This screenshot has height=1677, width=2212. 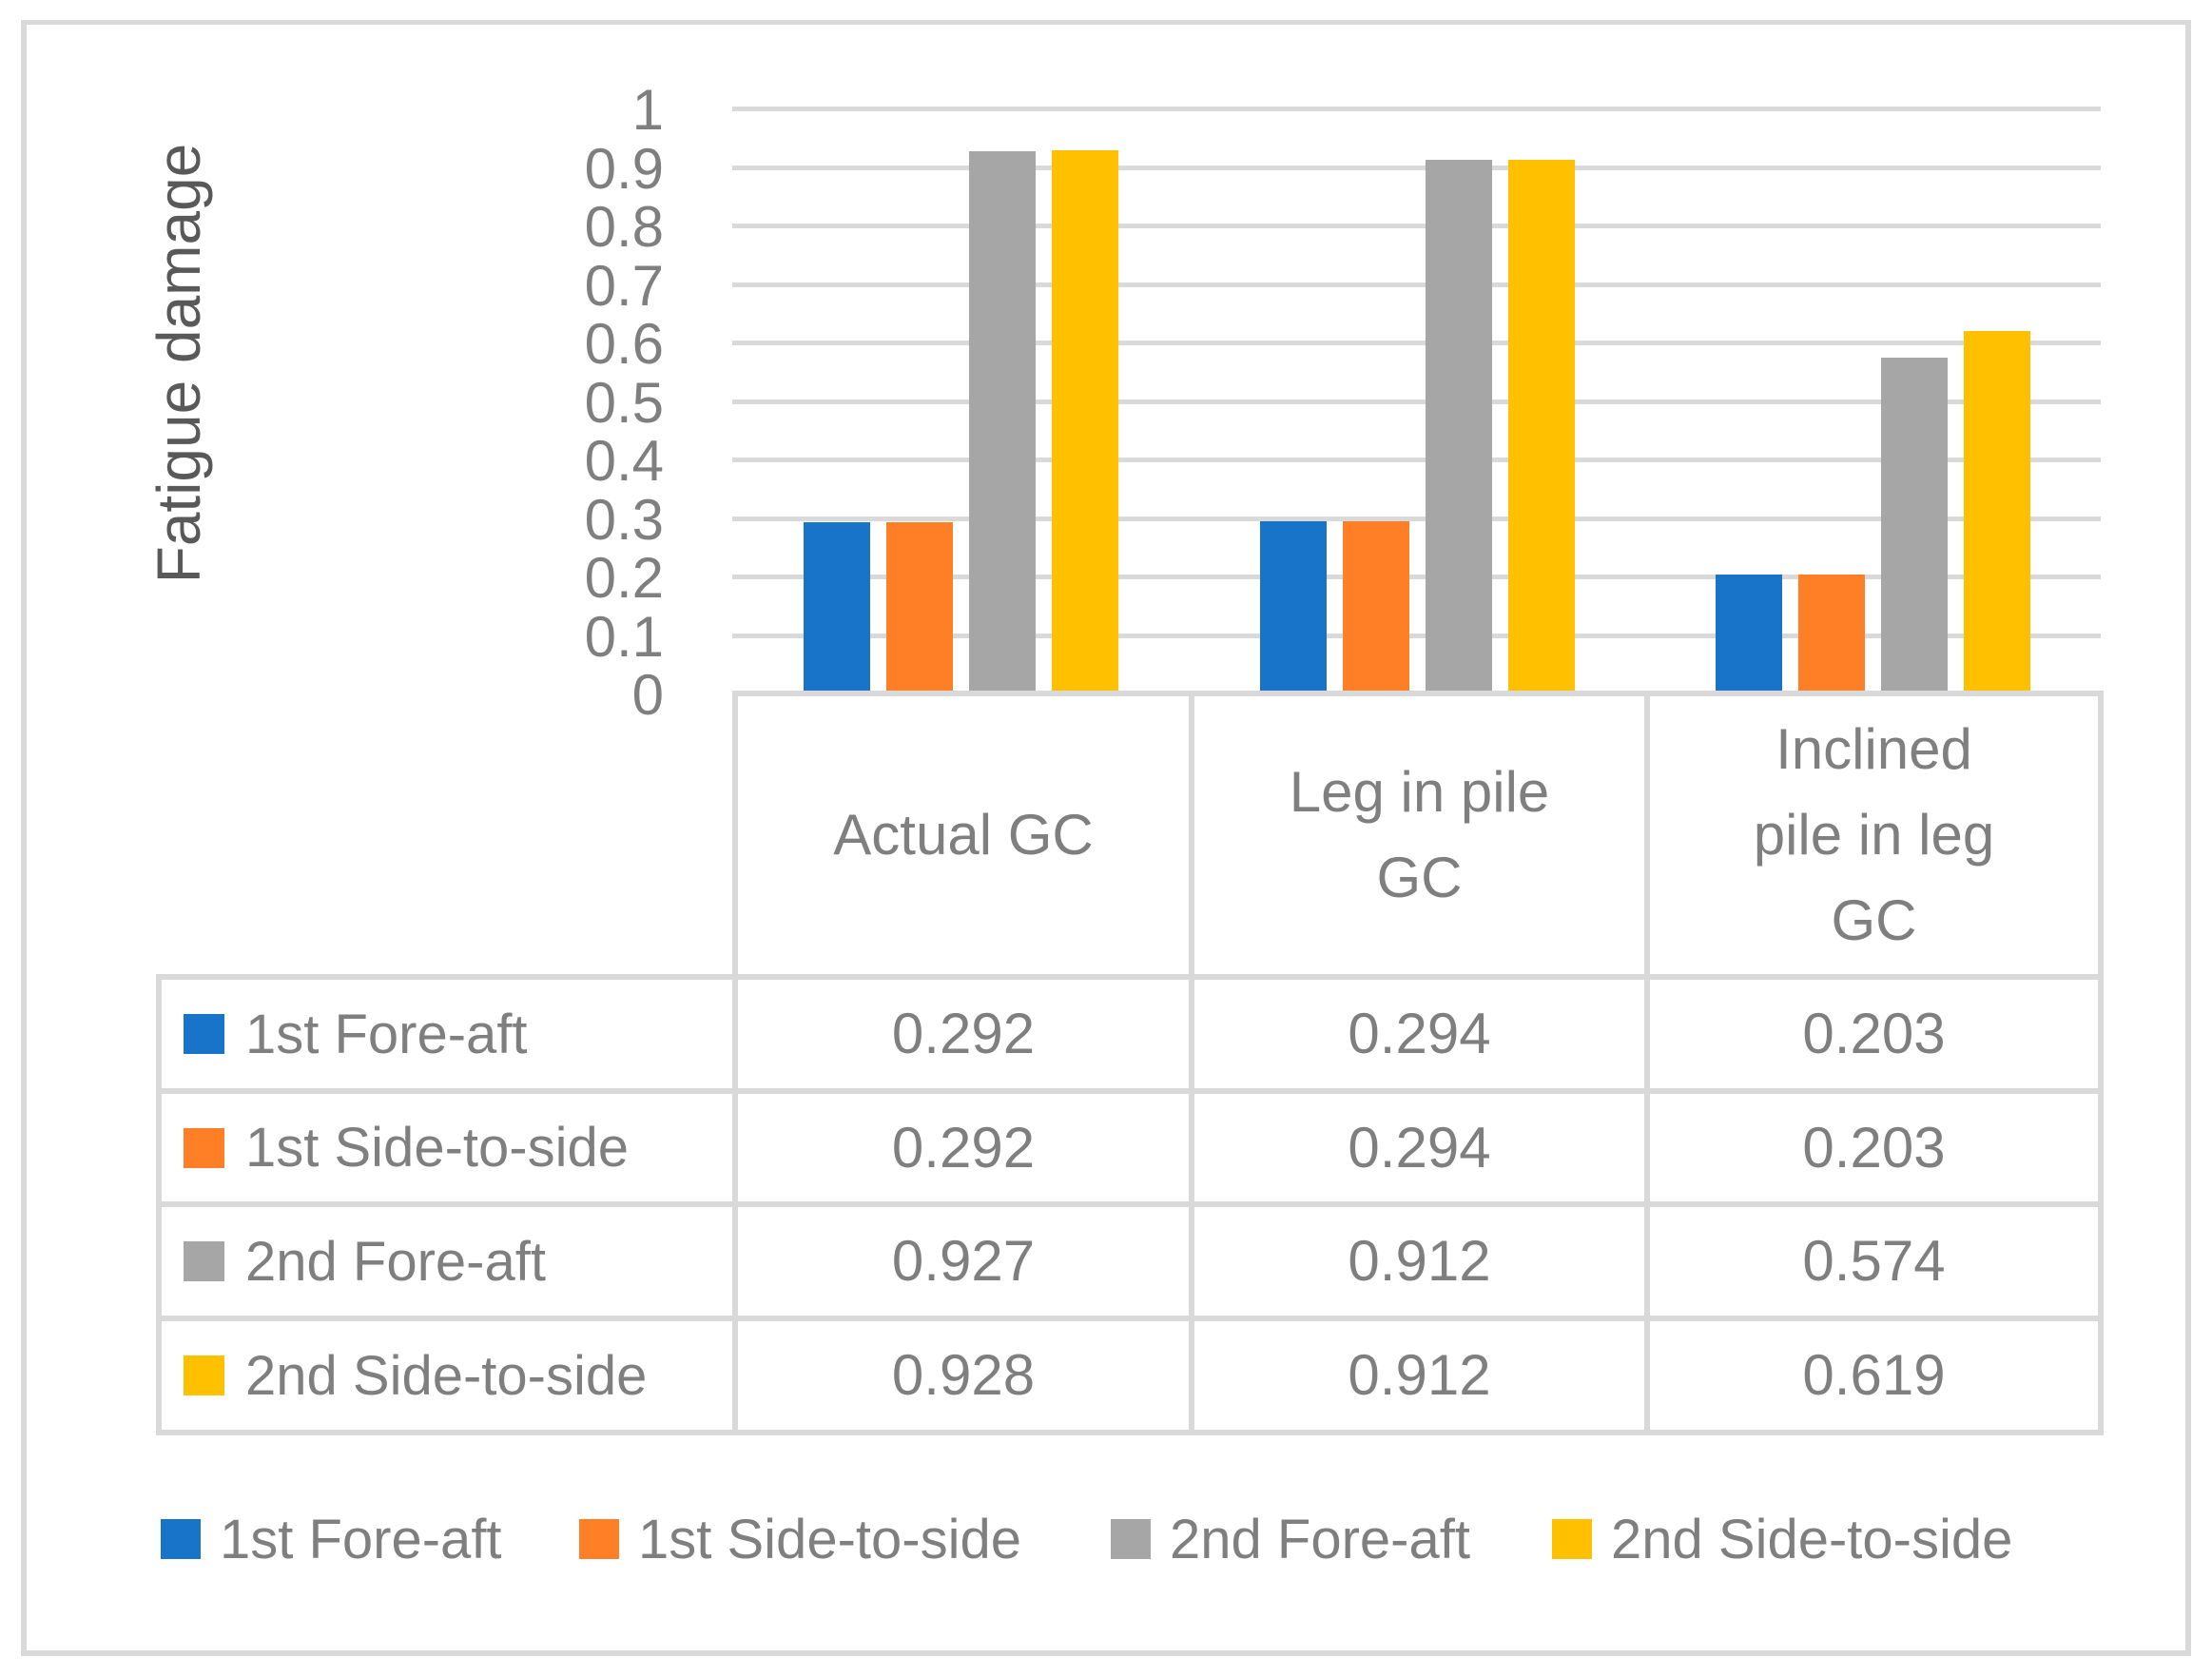 I want to click on legend-label: 1st Side-to-side, so click(x=829, y=1539).